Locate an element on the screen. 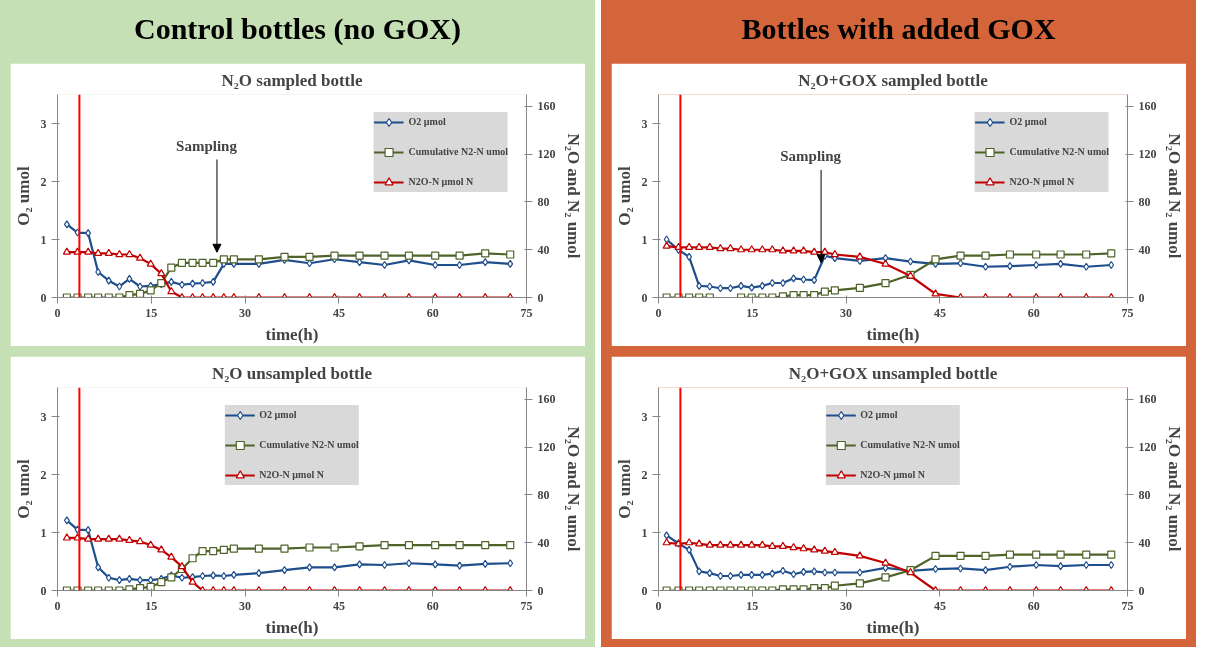  text: Control bottles (no GOX) is located at coordinates (297, 29).